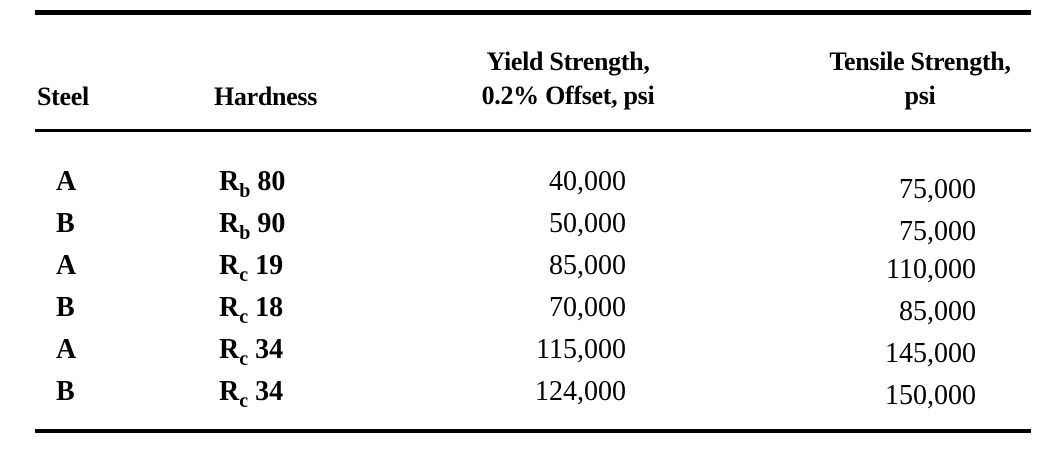  Describe the element at coordinates (930, 353) in the screenshot. I see `cell-tensile-strength: 145,000` at that location.